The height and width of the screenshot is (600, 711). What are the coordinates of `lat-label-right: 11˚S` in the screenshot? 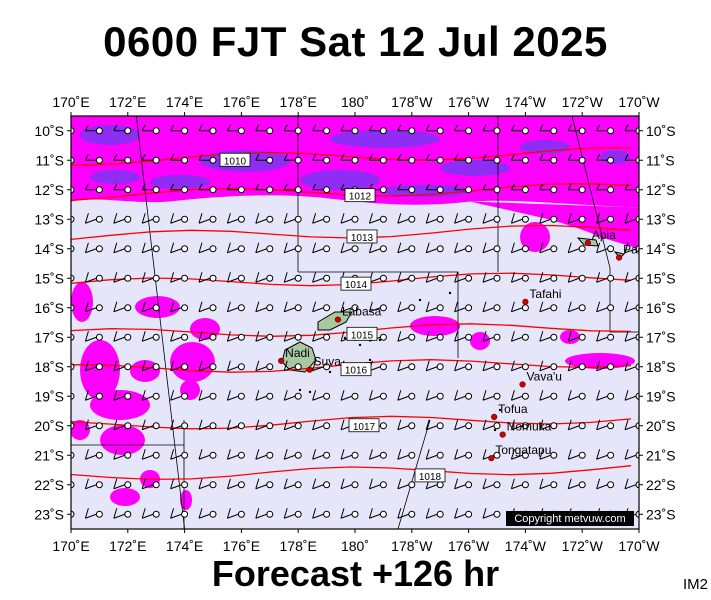 It's located at (660, 160).